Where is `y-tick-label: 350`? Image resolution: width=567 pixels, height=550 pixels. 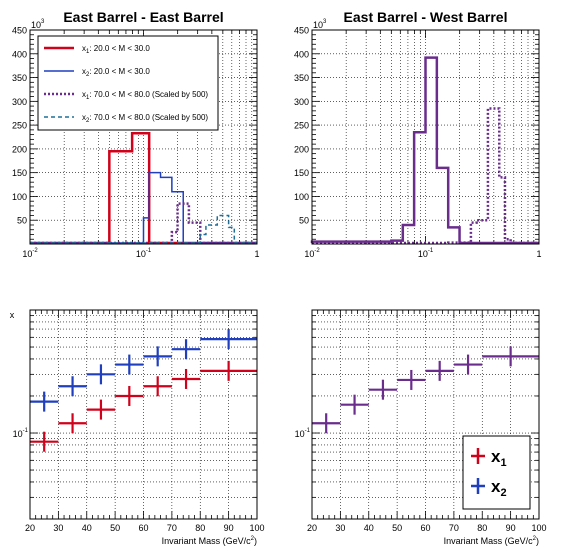
y-tick-label: 350 is located at coordinates (301, 78).